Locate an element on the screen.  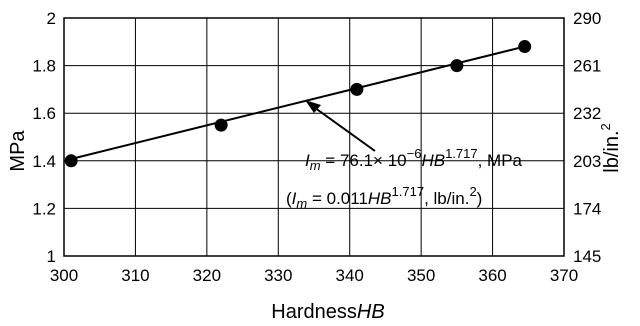
y-tick-label: 2 is located at coordinates (51, 18).